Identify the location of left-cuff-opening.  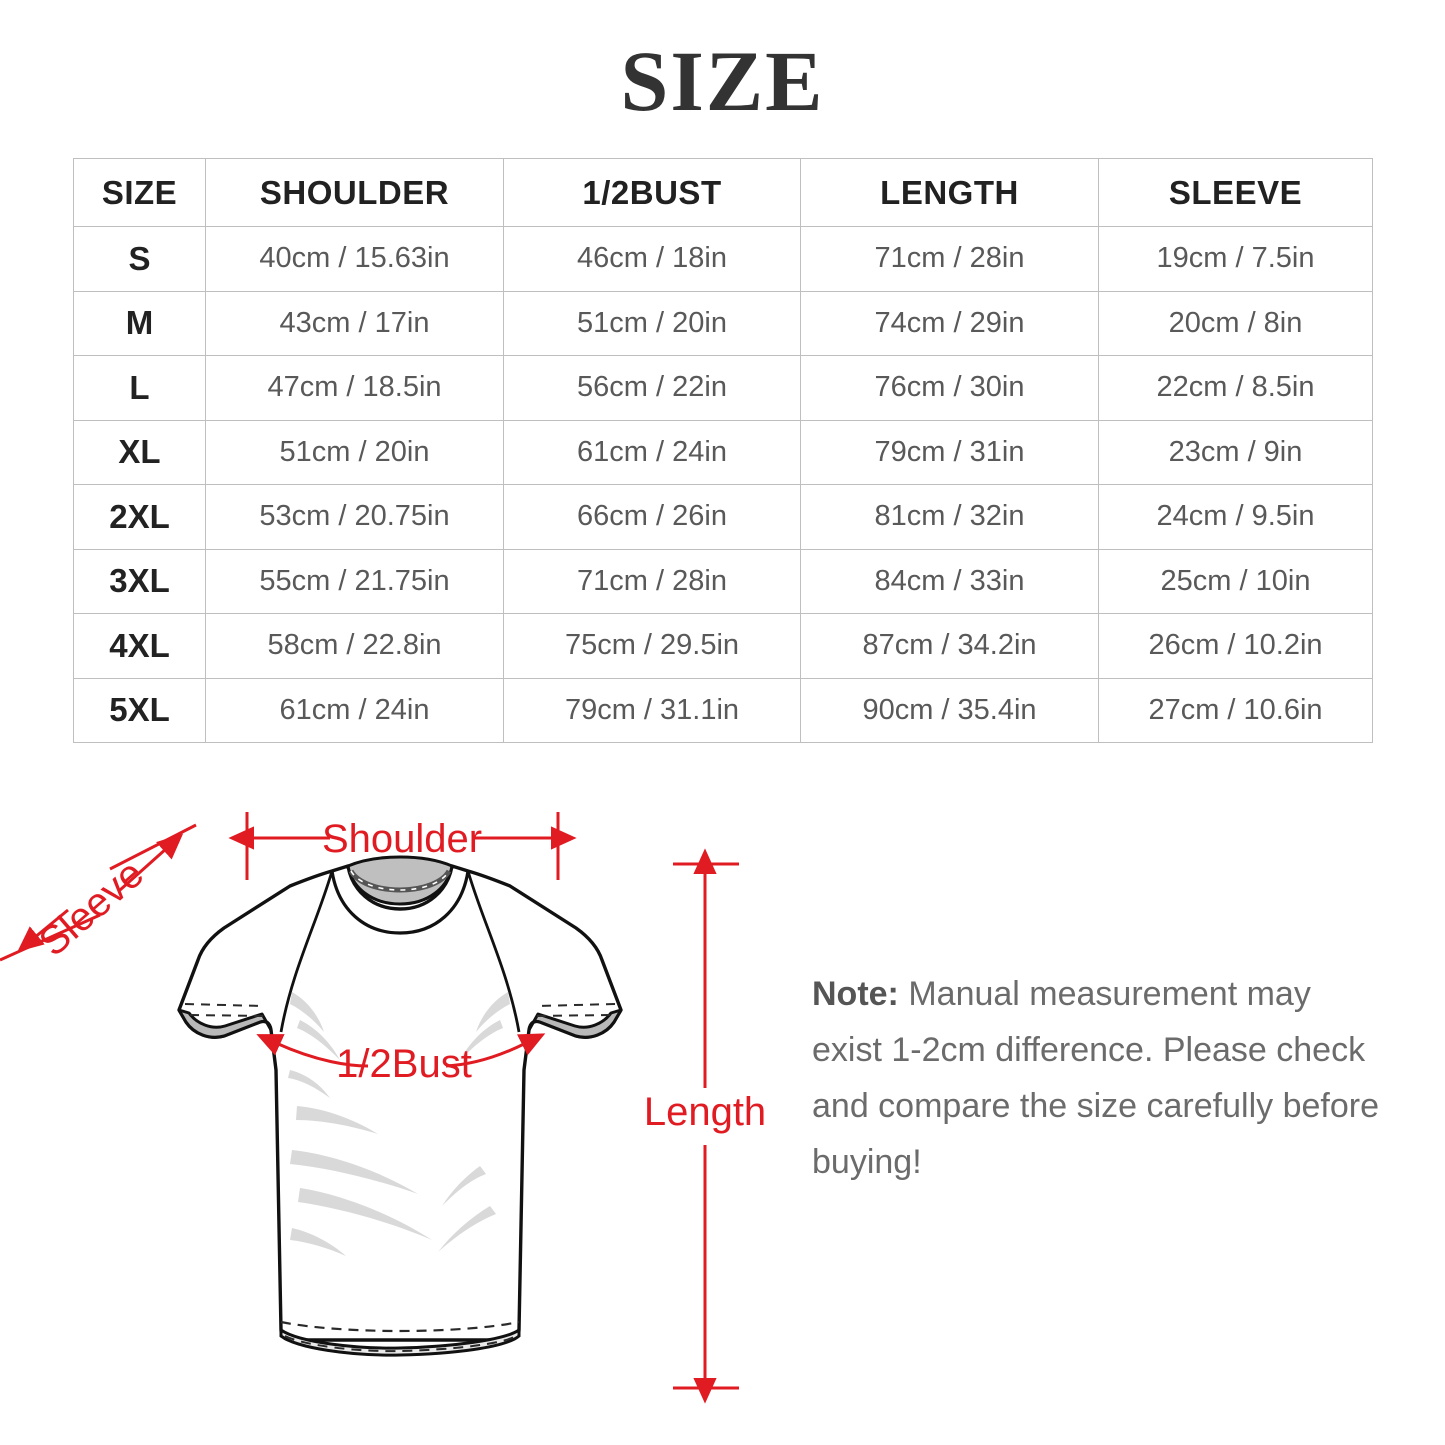
(225, 1023).